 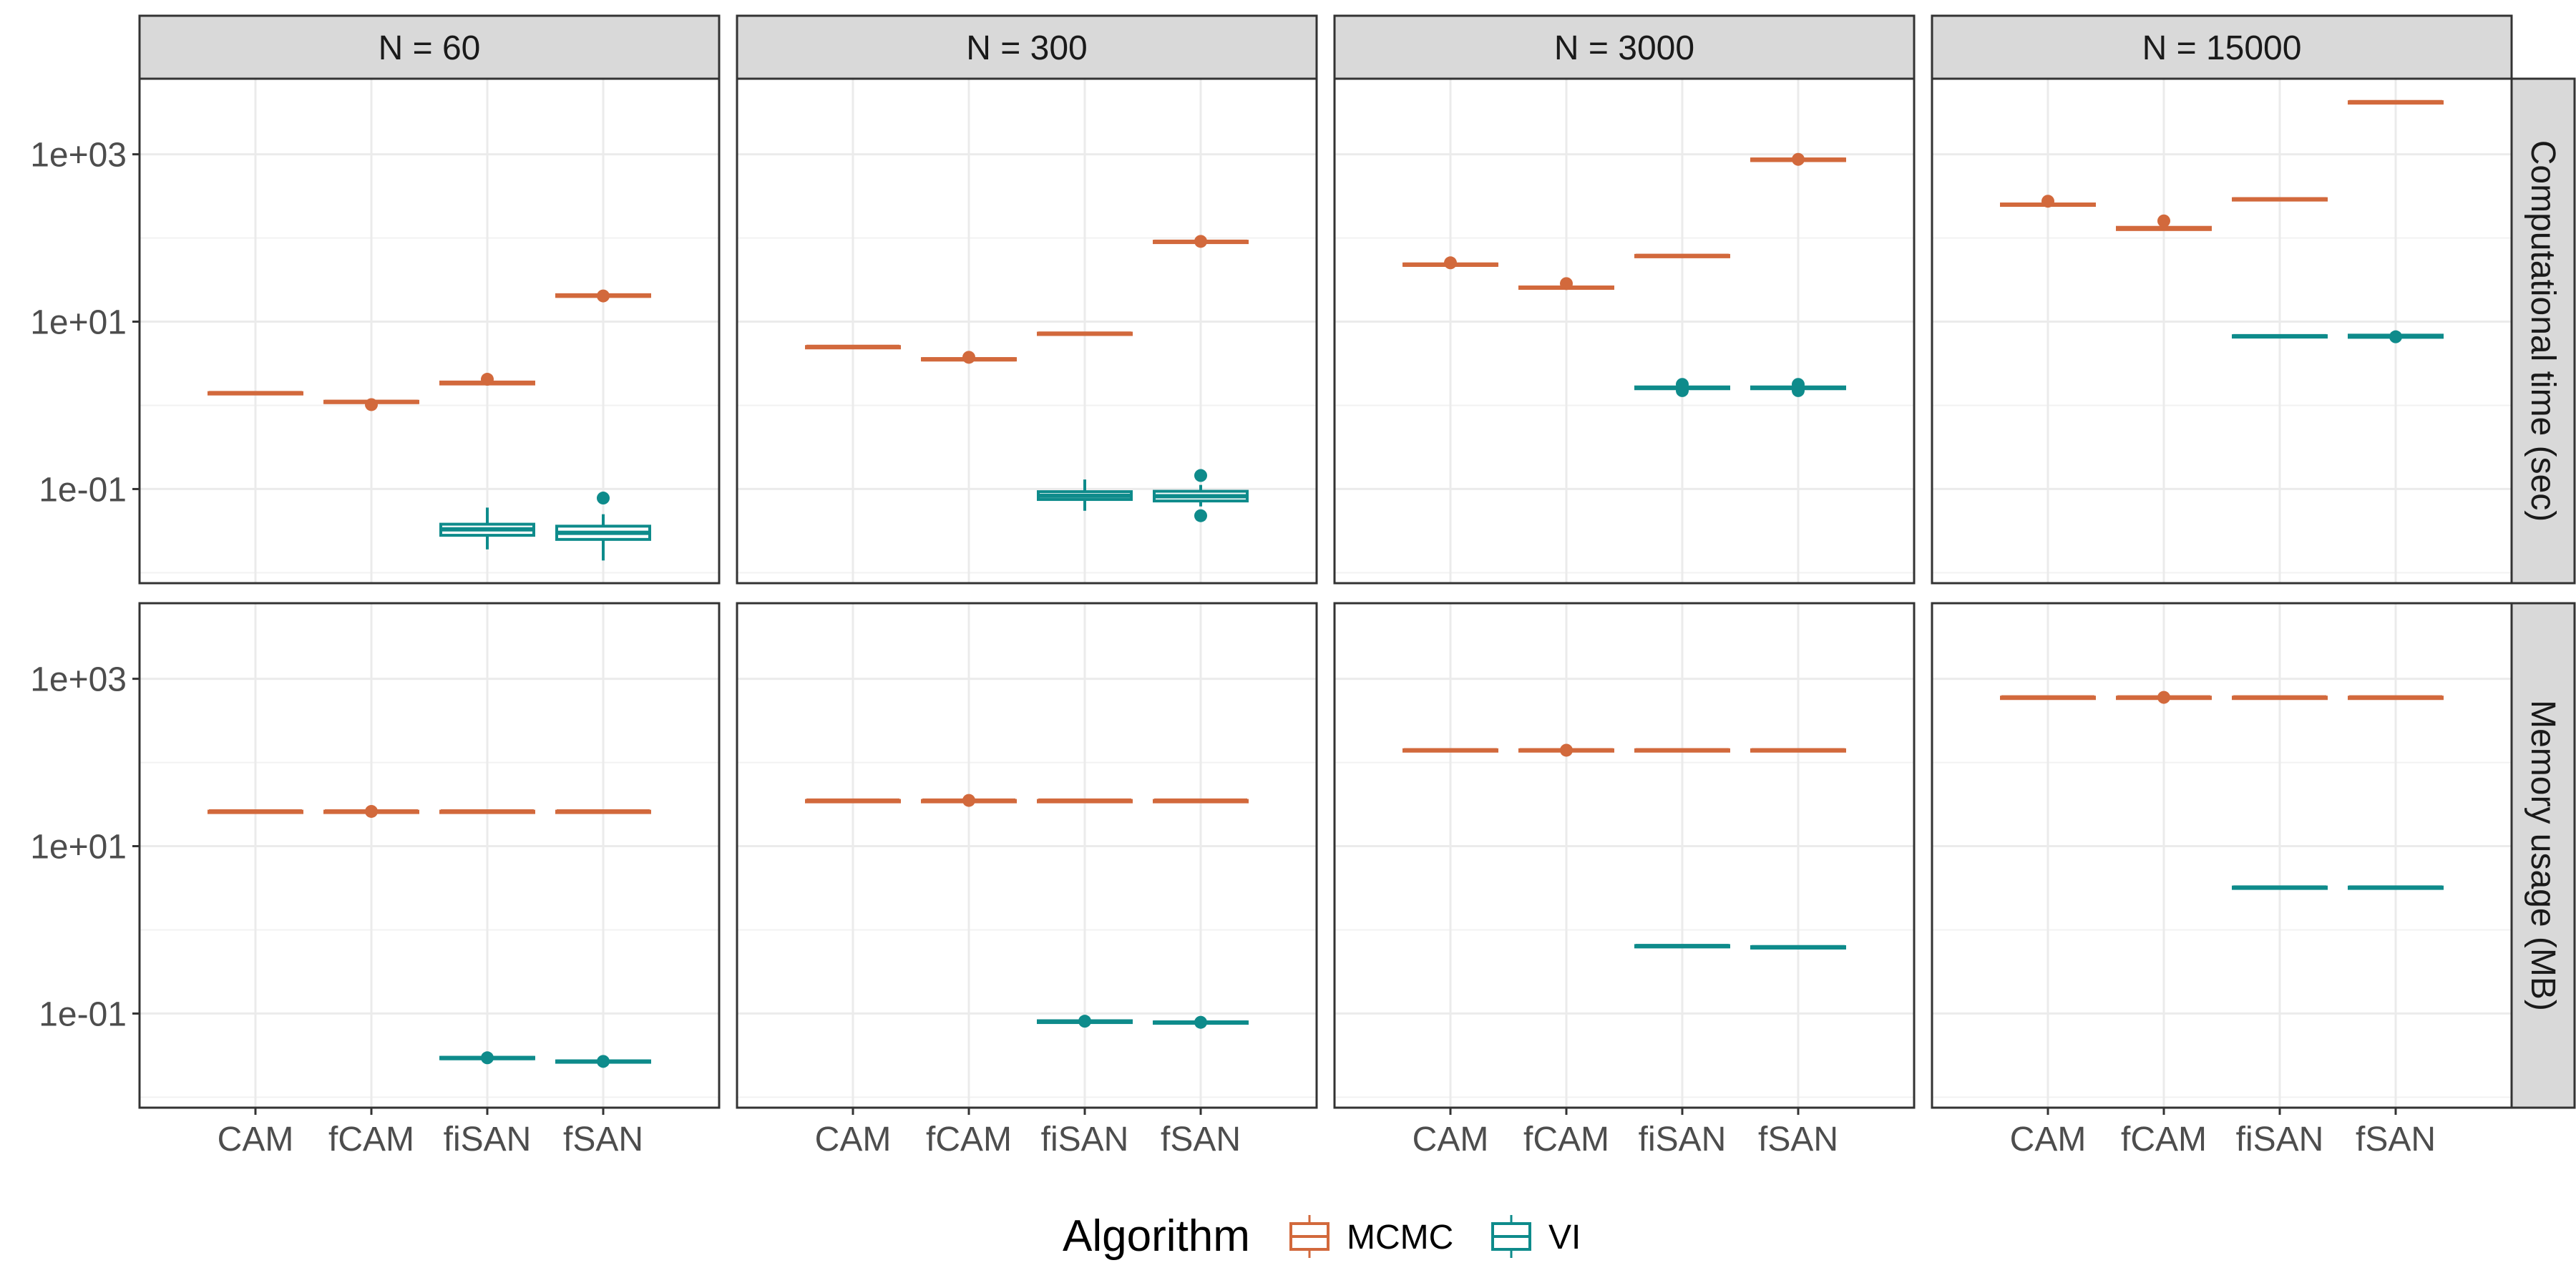 I want to click on strip-top-label: N = 3000, so click(x=1624, y=48).